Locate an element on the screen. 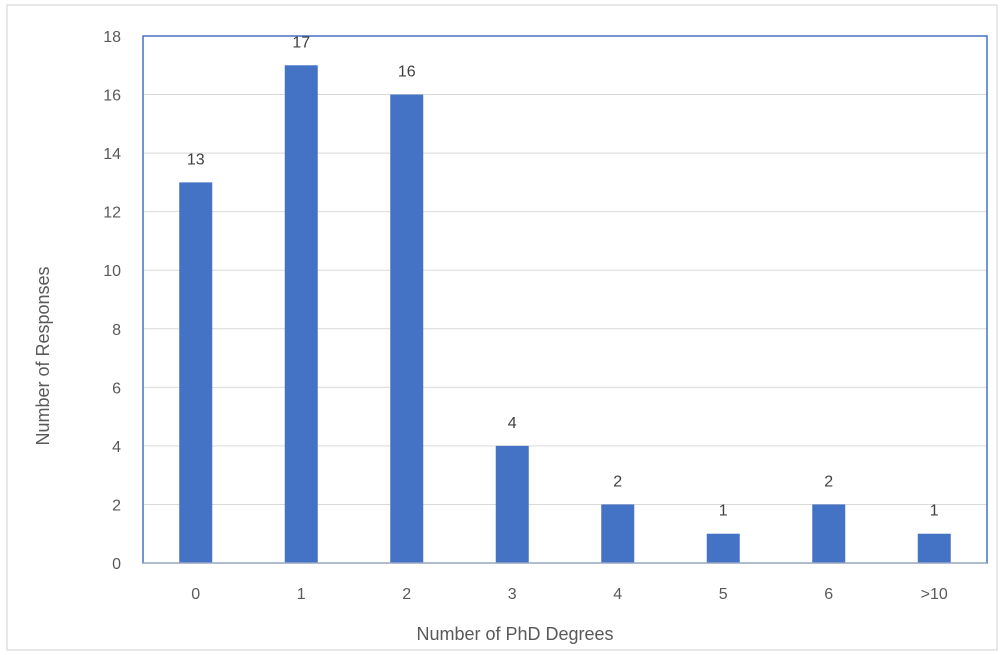 The width and height of the screenshot is (1002, 655). x-axis-title: Number of PhD Degrees is located at coordinates (514, 634).